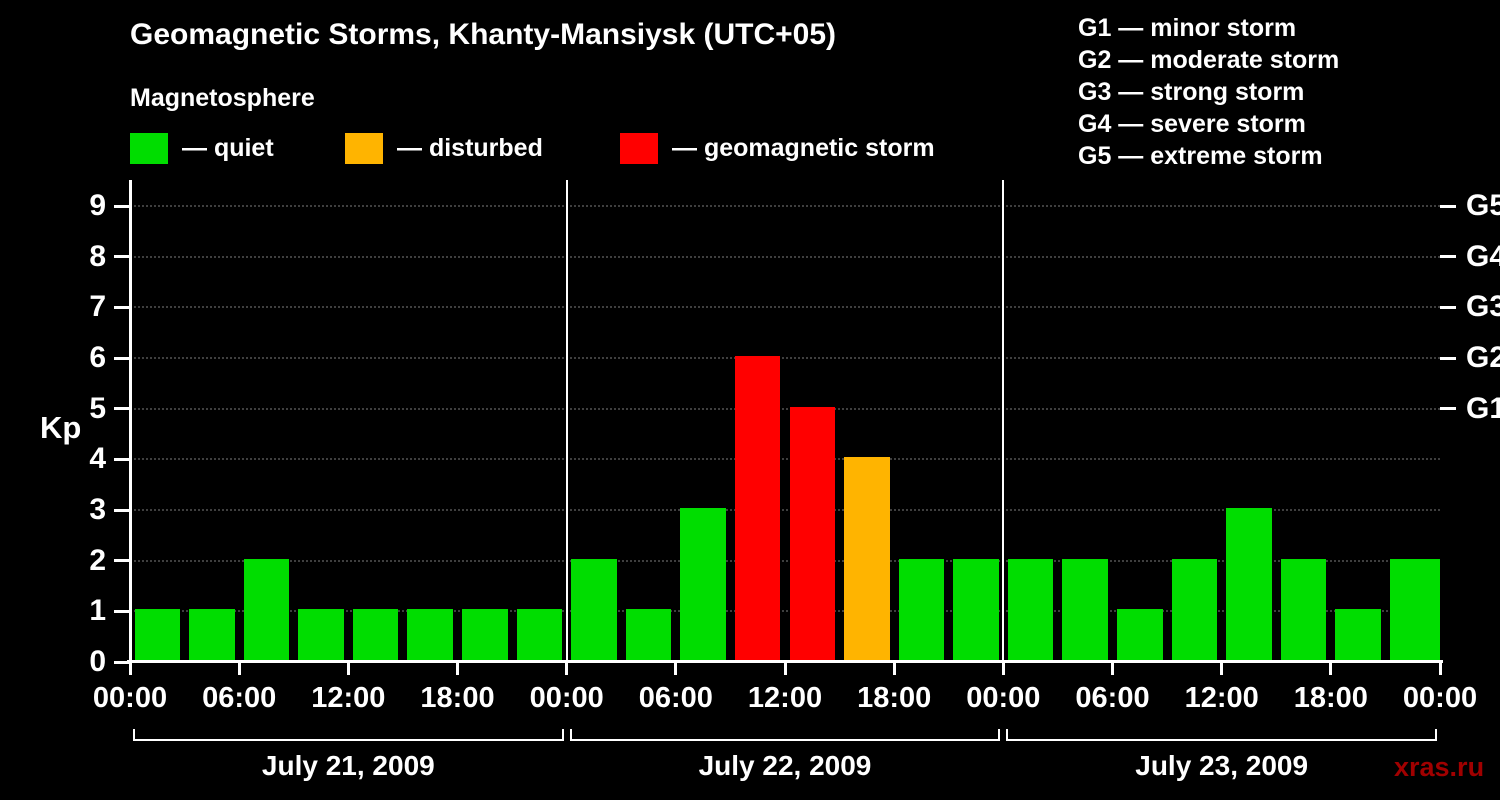 This screenshot has height=800, width=1500. What do you see at coordinates (130, 422) in the screenshot?
I see `y-axis-line` at bounding box center [130, 422].